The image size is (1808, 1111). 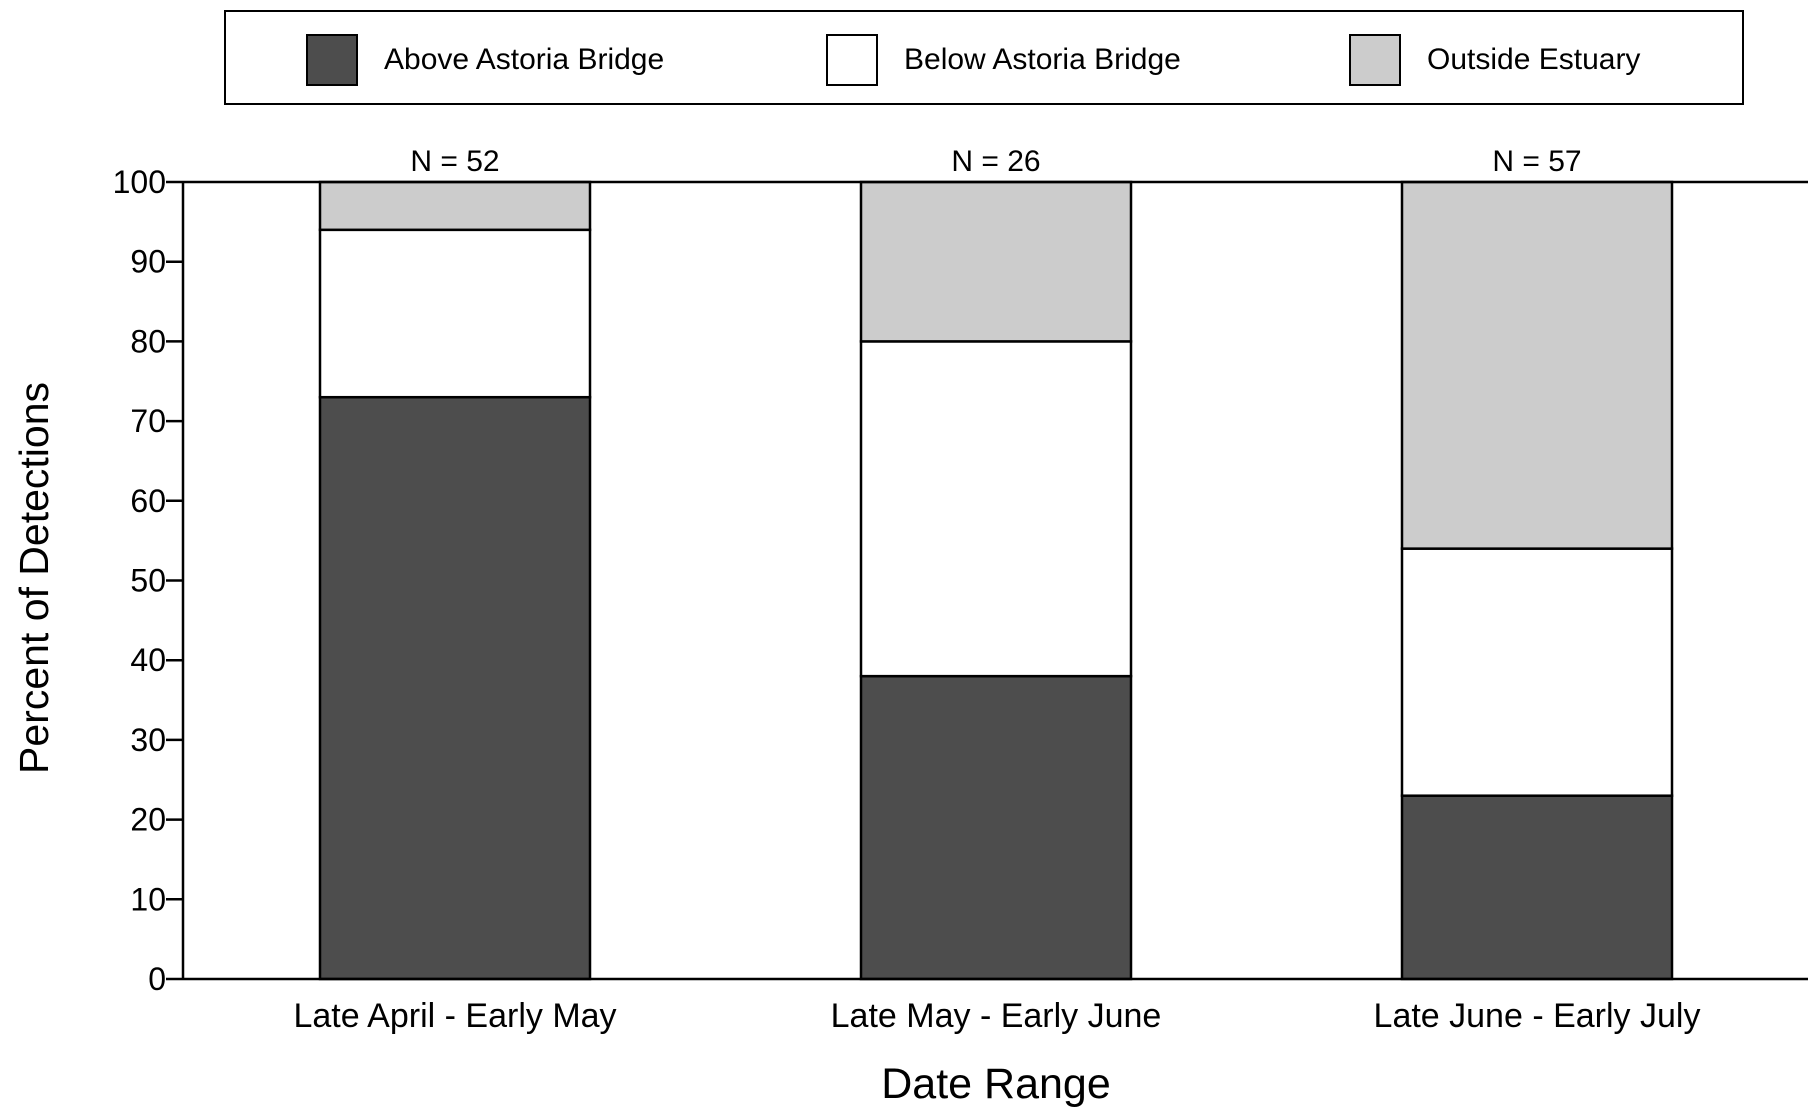 I want to click on legend-label-below-astoria-bridge: Below Astoria Bridge, so click(x=1042, y=59).